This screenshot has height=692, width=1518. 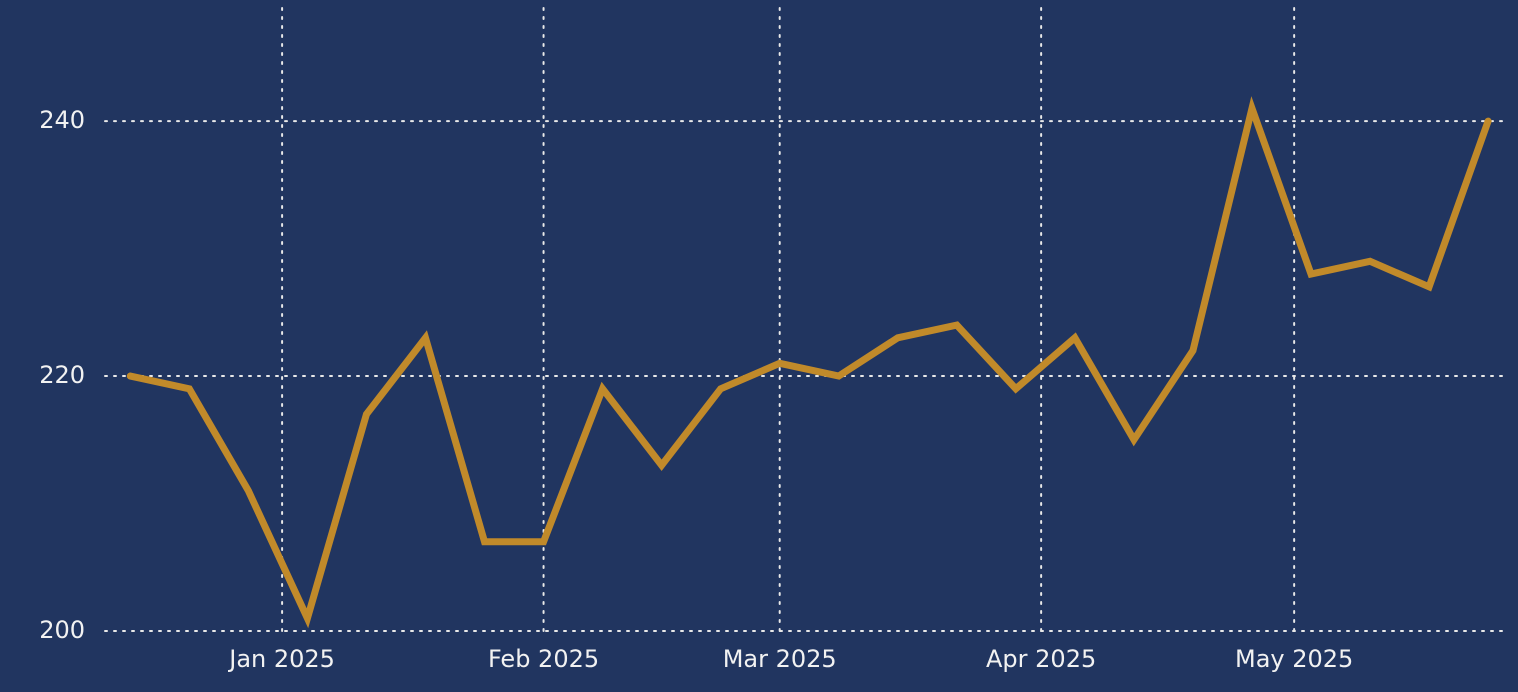 What do you see at coordinates (281, 659) in the screenshot?
I see `x-tick-label: Jan 2025` at bounding box center [281, 659].